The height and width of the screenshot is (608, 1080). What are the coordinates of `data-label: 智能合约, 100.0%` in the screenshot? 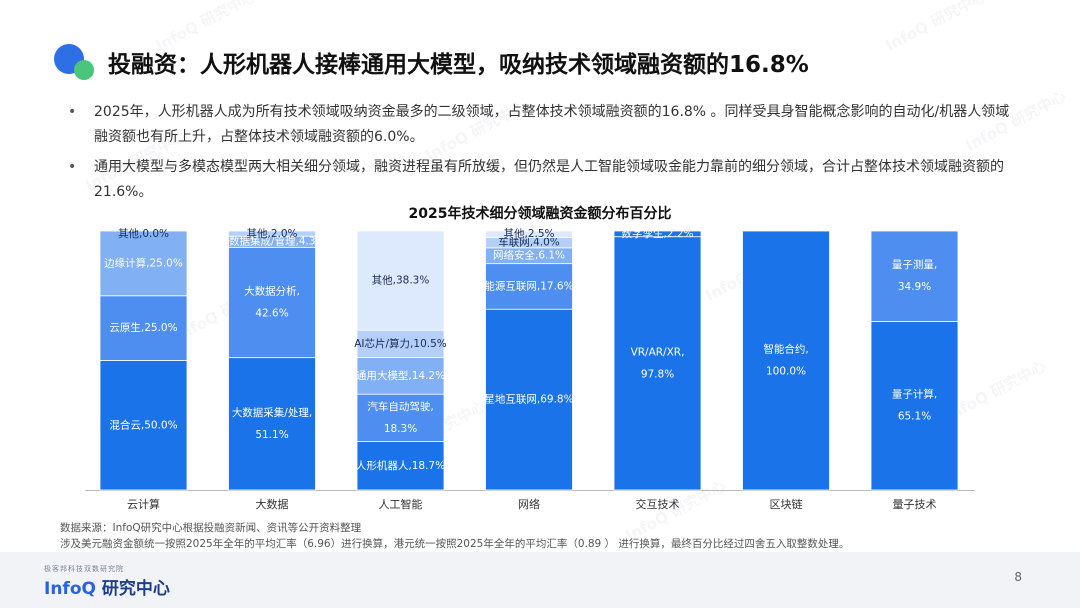 It's located at (785, 360).